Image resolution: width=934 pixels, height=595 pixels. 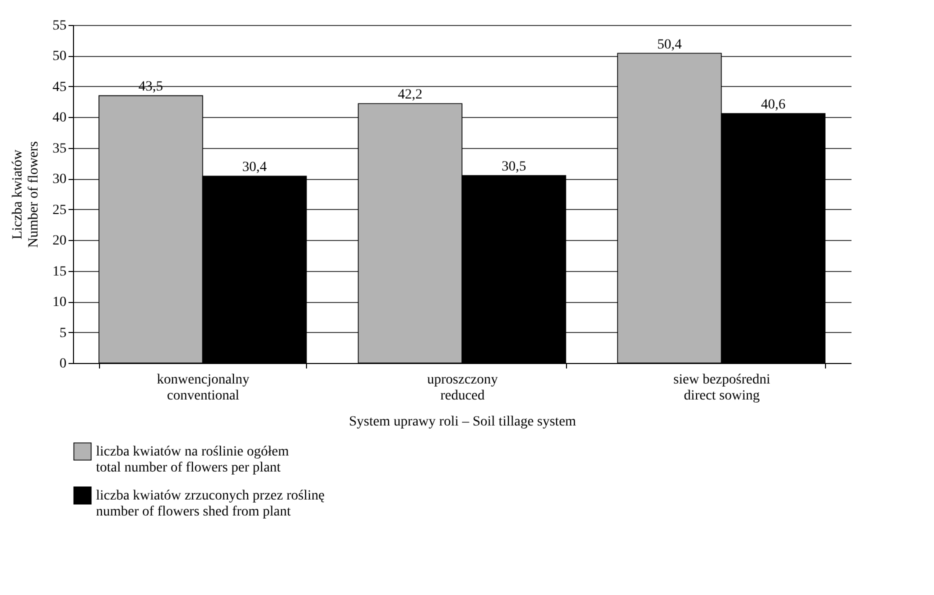 What do you see at coordinates (63, 333) in the screenshot?
I see `y-tick-label: 5` at bounding box center [63, 333].